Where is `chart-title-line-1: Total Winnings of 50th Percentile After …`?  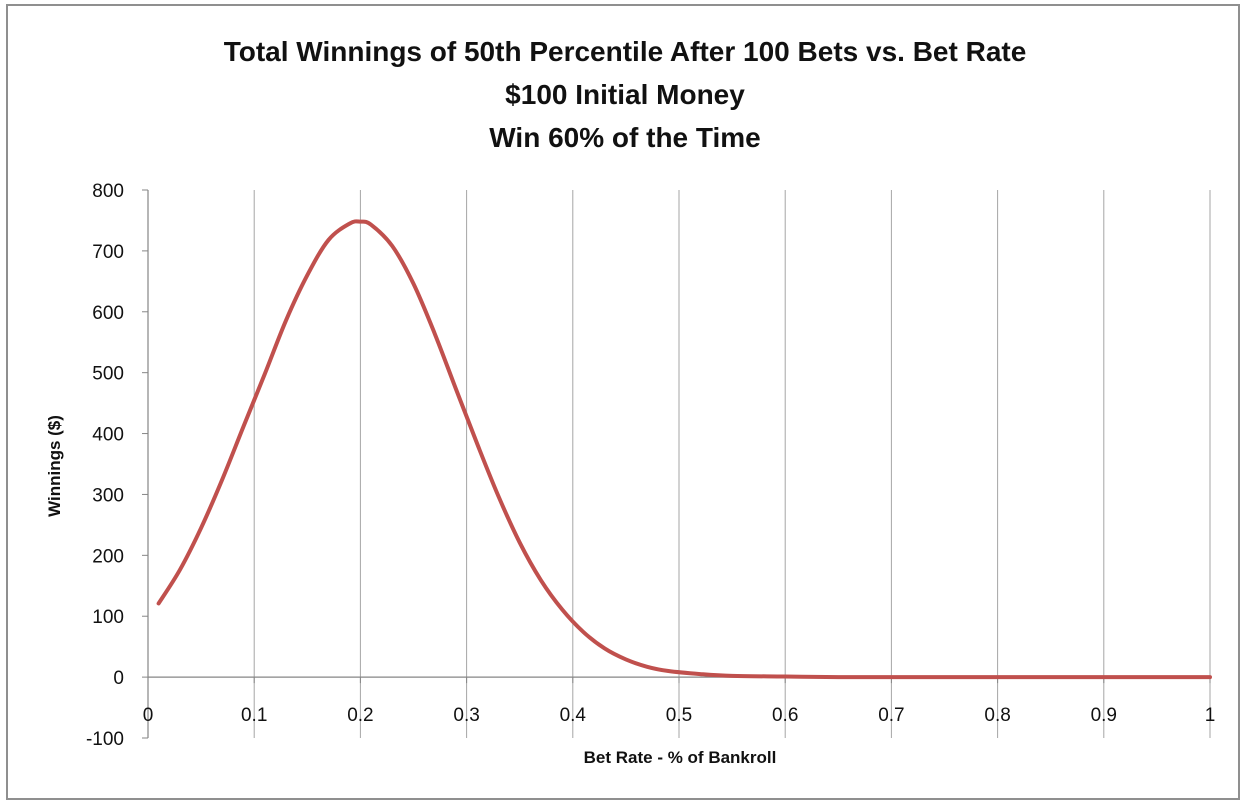 chart-title-line-1: Total Winnings of 50th Percentile After … is located at coordinates (625, 51).